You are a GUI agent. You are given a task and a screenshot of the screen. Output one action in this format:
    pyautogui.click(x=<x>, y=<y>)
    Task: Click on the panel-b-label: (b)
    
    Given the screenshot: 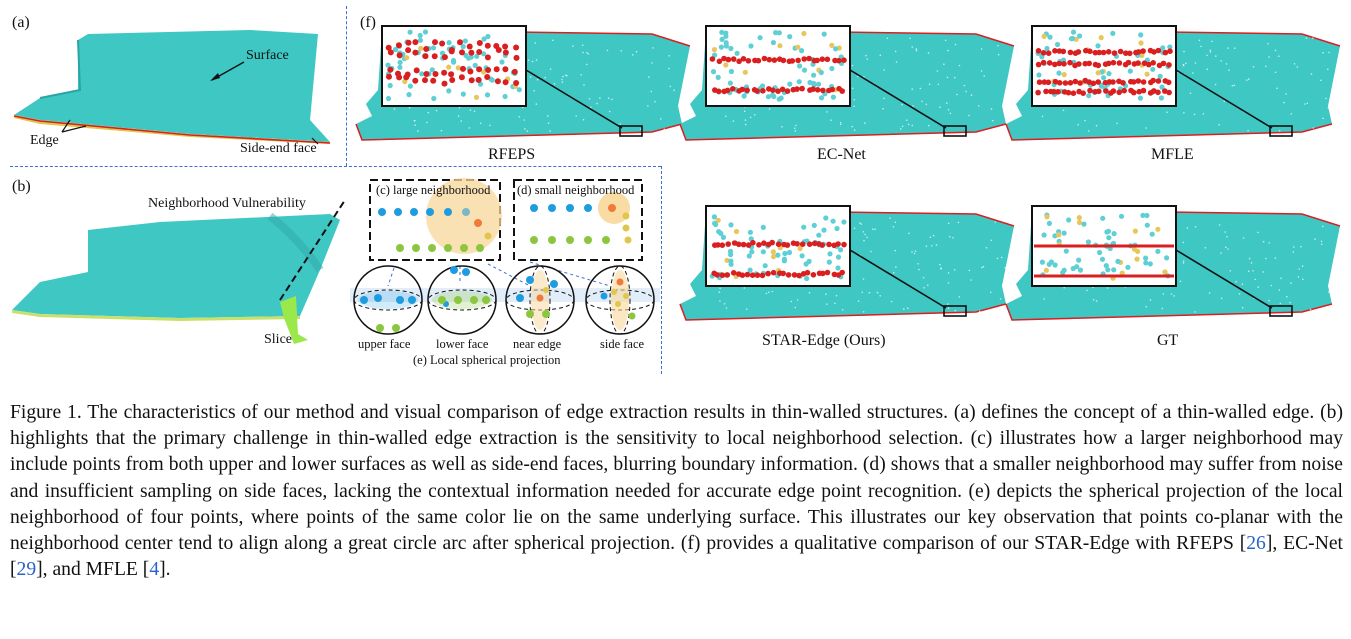 What is the action you would take?
    pyautogui.click(x=21, y=186)
    